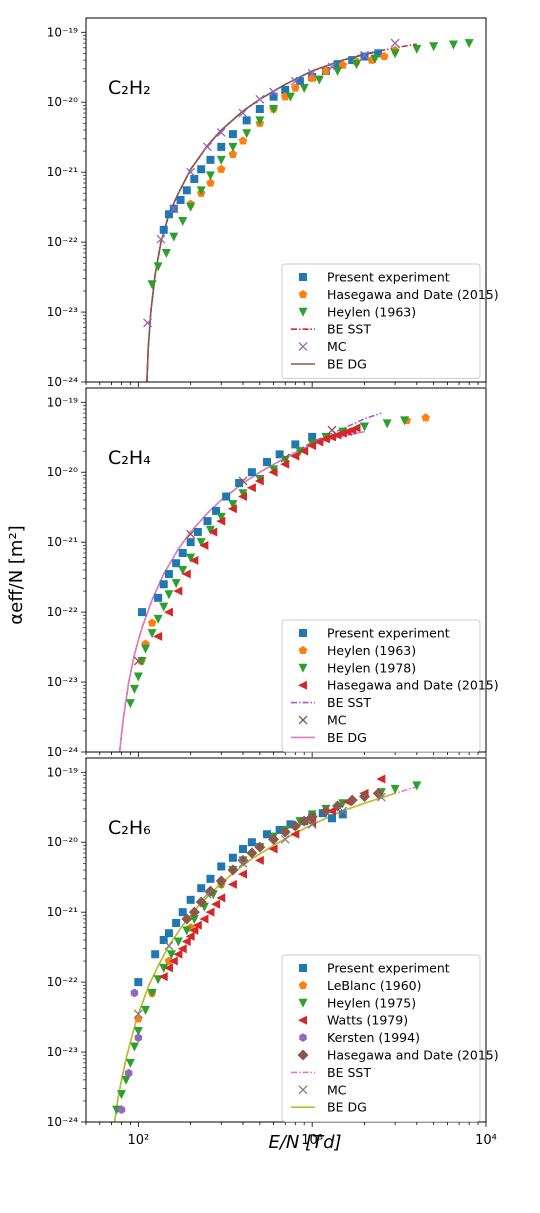  I want to click on legend-label: Watts (1979), so click(367, 1020).